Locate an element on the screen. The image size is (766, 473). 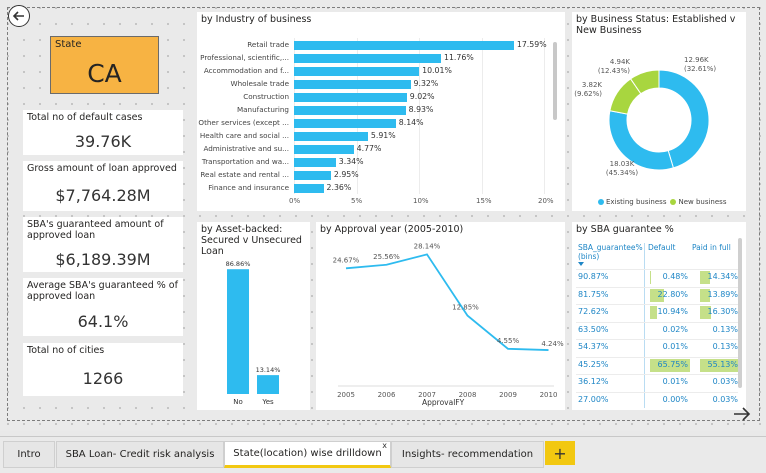
industry-scrollbar is located at coordinates (555, 81).